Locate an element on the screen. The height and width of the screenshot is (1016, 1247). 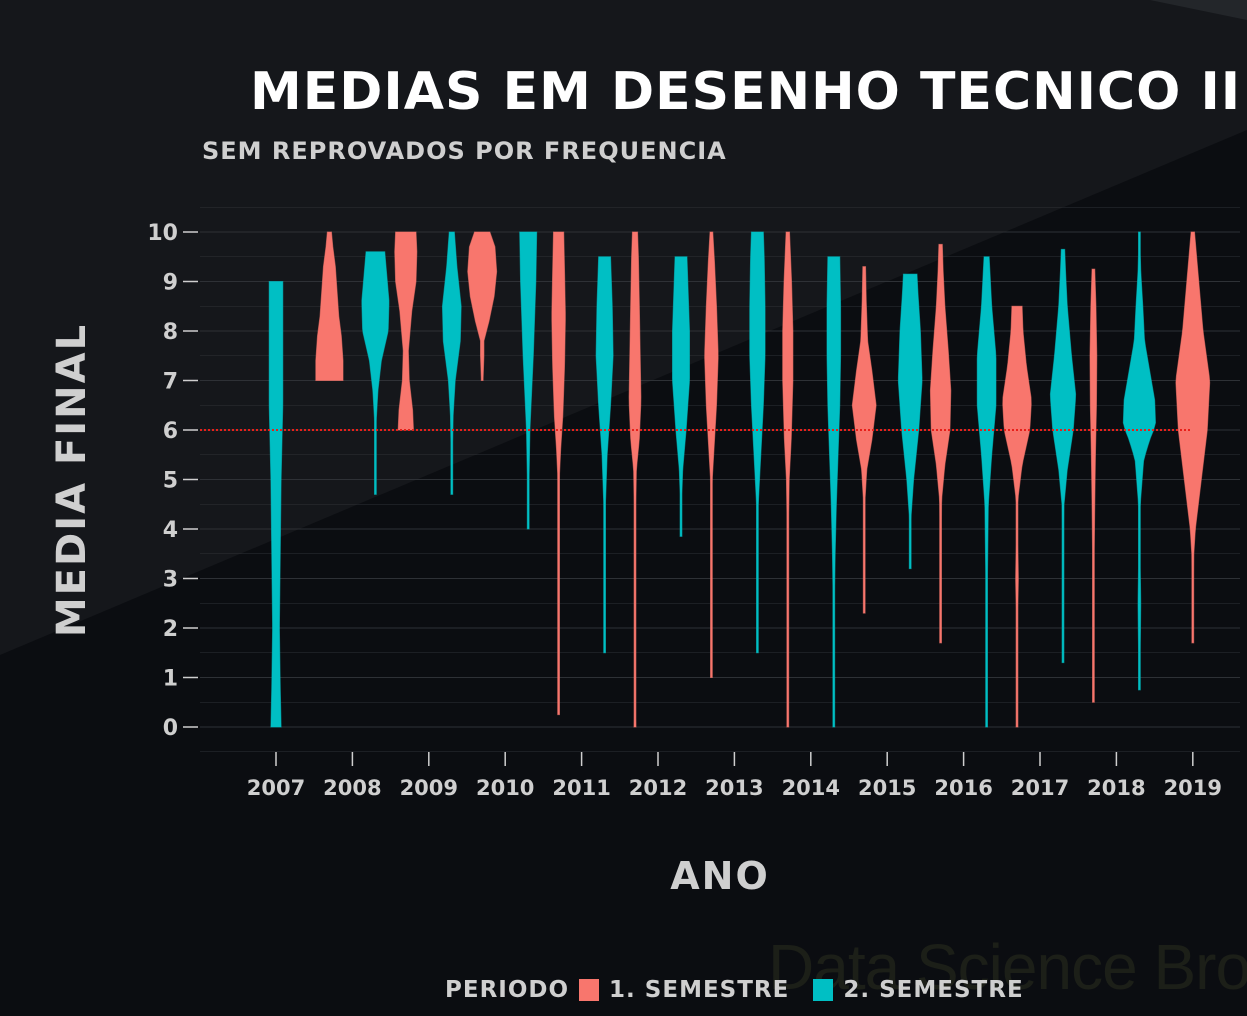
violin-2007-2-semestre is located at coordinates (276, 504).